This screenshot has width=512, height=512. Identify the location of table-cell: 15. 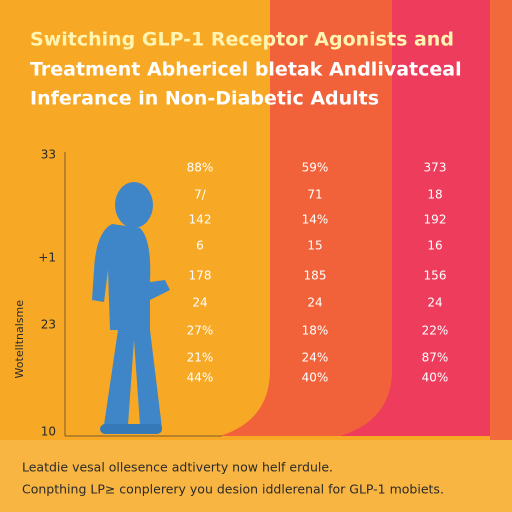
(314, 246).